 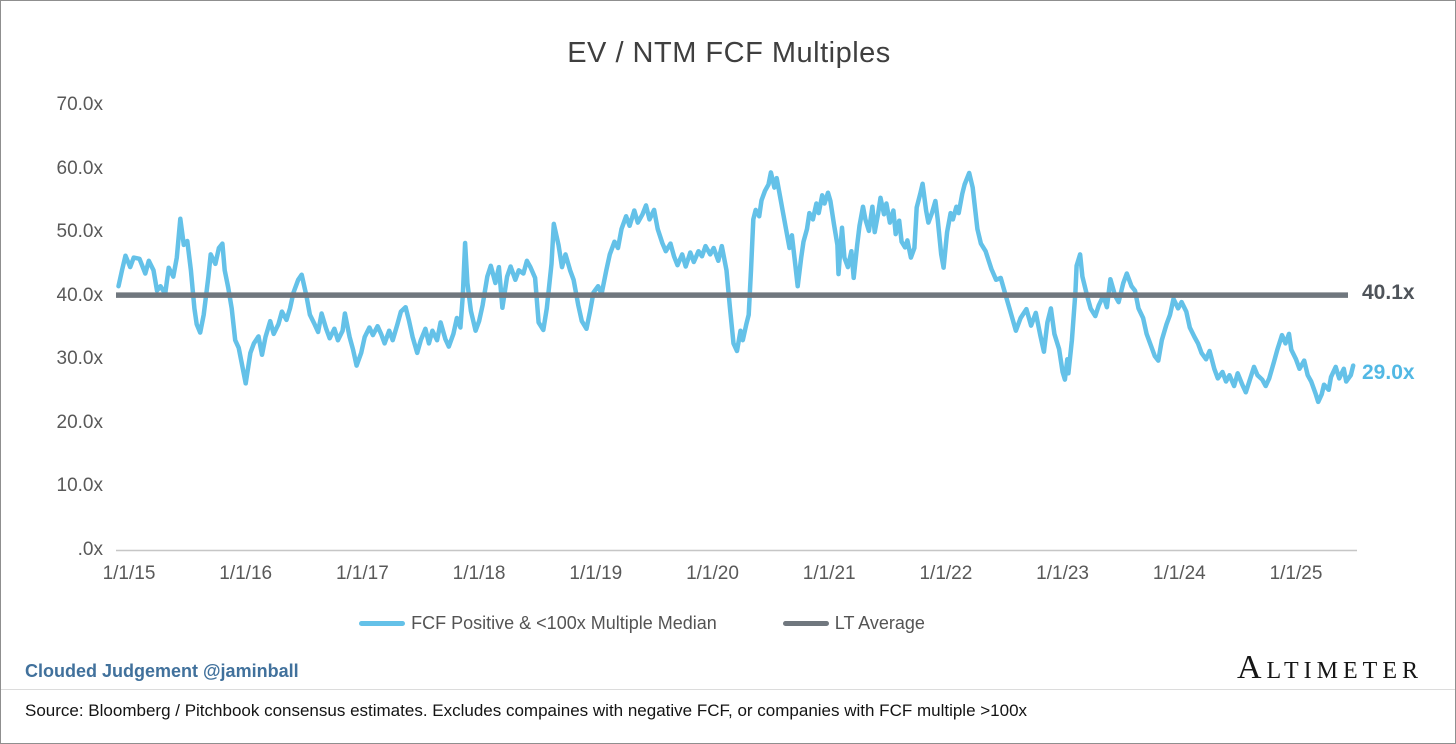 I want to click on x-tick-label: 1/1/19, so click(x=596, y=573).